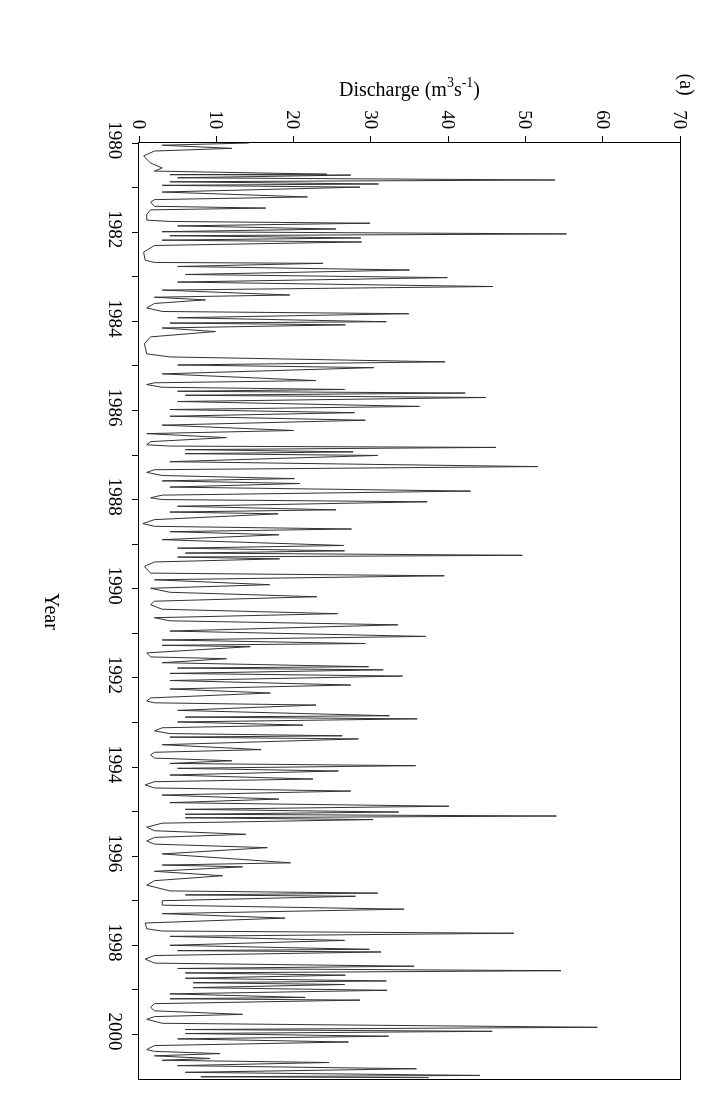  What do you see at coordinates (448, 120) in the screenshot?
I see `x-tick-label: 40` at bounding box center [448, 120].